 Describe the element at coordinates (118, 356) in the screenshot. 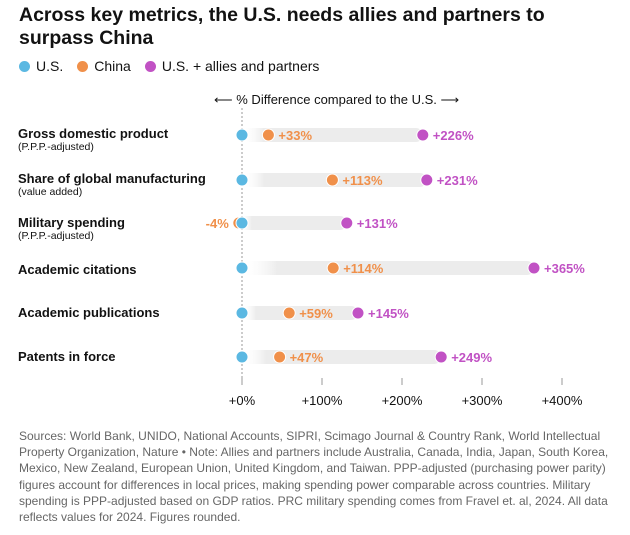

I see `row-label-patents: Patents in force` at that location.